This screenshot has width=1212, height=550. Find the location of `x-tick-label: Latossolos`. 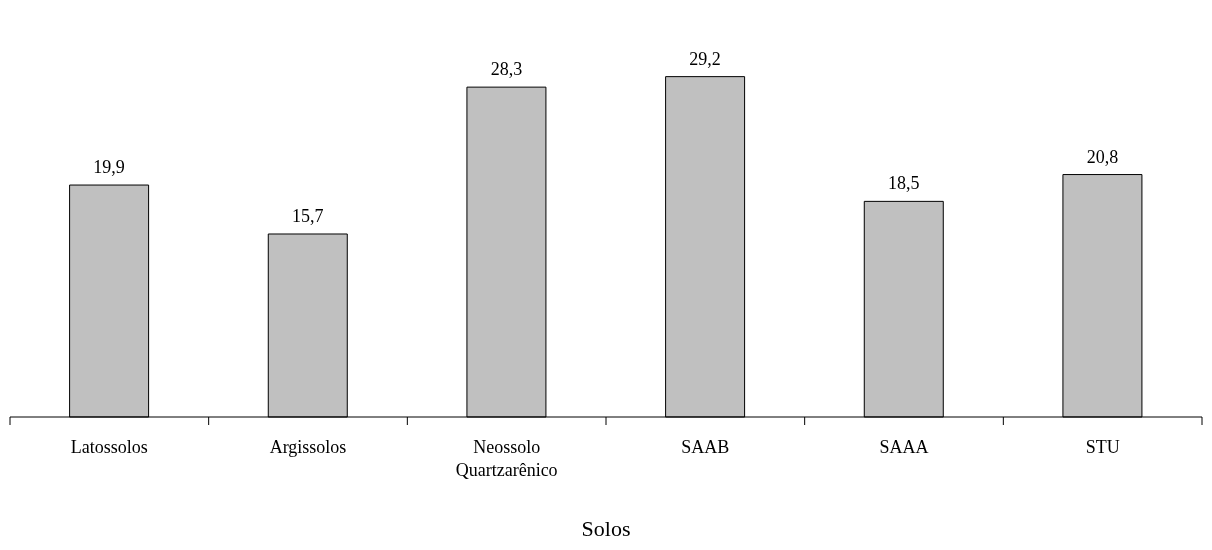

x-tick-label: Latossolos is located at coordinates (109, 447).